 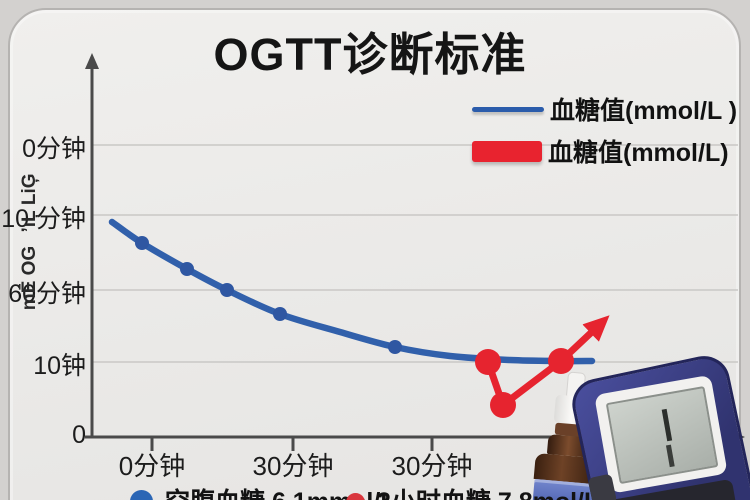 What do you see at coordinates (542, 366) in the screenshot?
I see `series` at bounding box center [542, 366].